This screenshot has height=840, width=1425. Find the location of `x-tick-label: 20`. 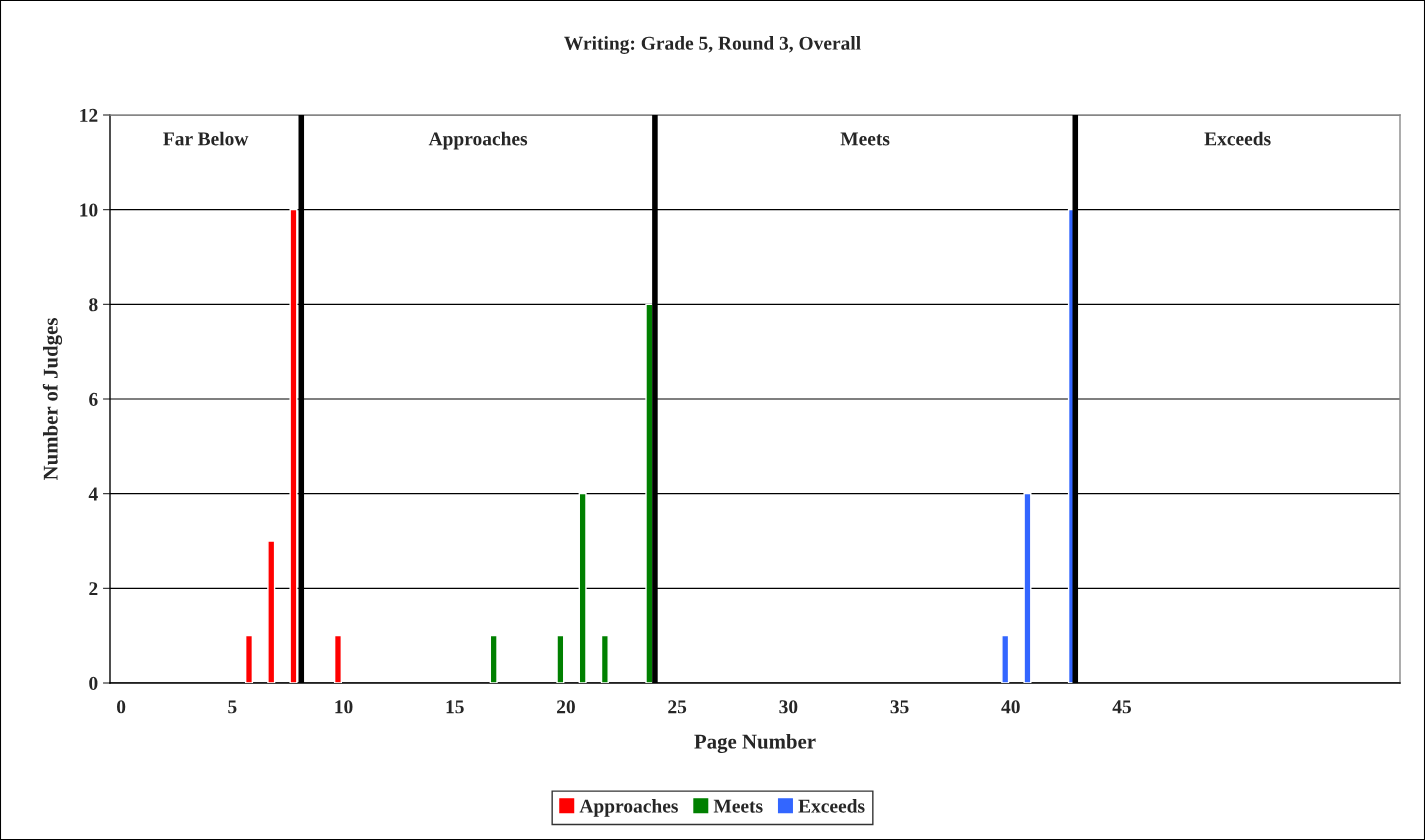

x-tick-label: 20 is located at coordinates (566, 707).